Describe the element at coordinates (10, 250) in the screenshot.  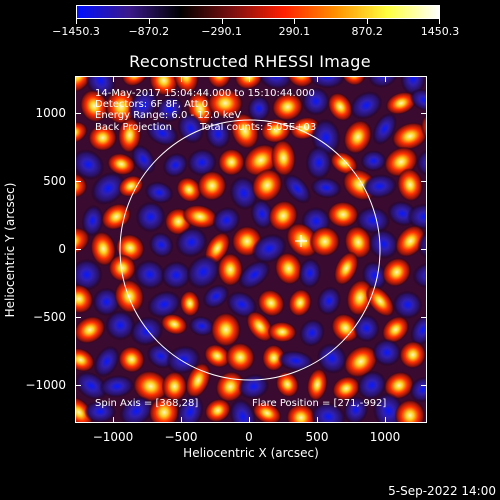
I see `y-axis-title: Heliocentric Y (arcsec)` at that location.